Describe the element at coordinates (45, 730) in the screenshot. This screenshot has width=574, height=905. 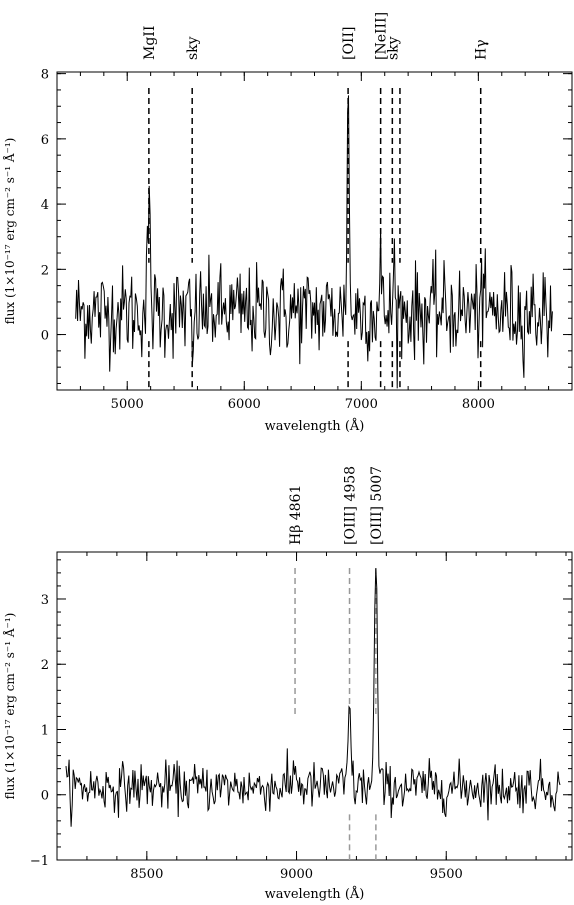
I see `y-tick-label: 1` at that location.